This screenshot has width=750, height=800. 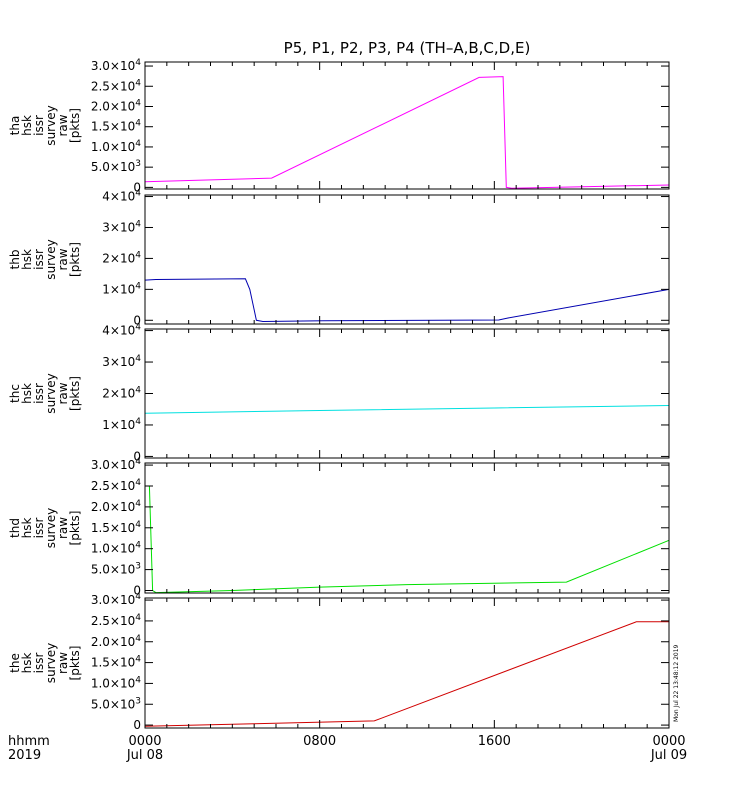 What do you see at coordinates (116, 662) in the screenshot?
I see `the-y-tick-label: 1.5×10⁴` at bounding box center [116, 662].